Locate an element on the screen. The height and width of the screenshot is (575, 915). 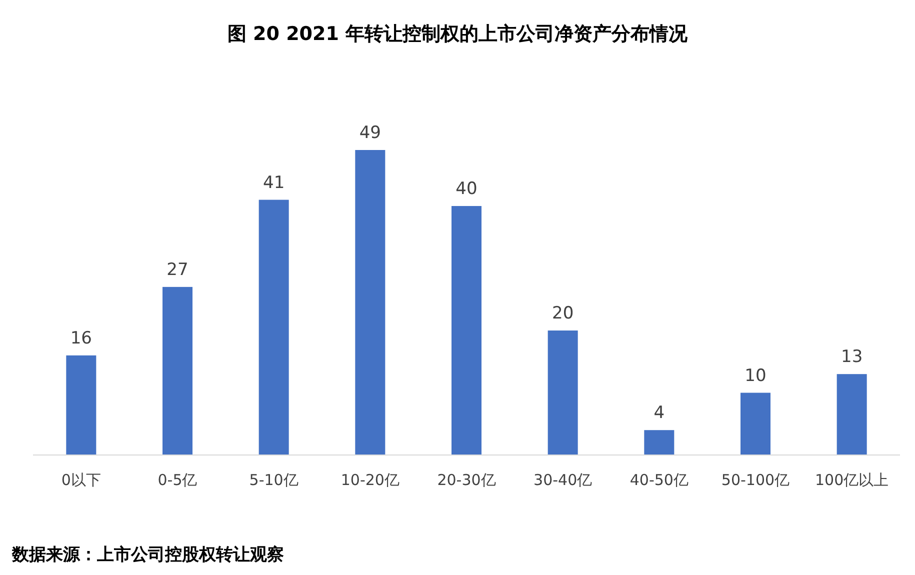
annotation: 数据来源：上市公司控股权转让观察 is located at coordinates (148, 555).